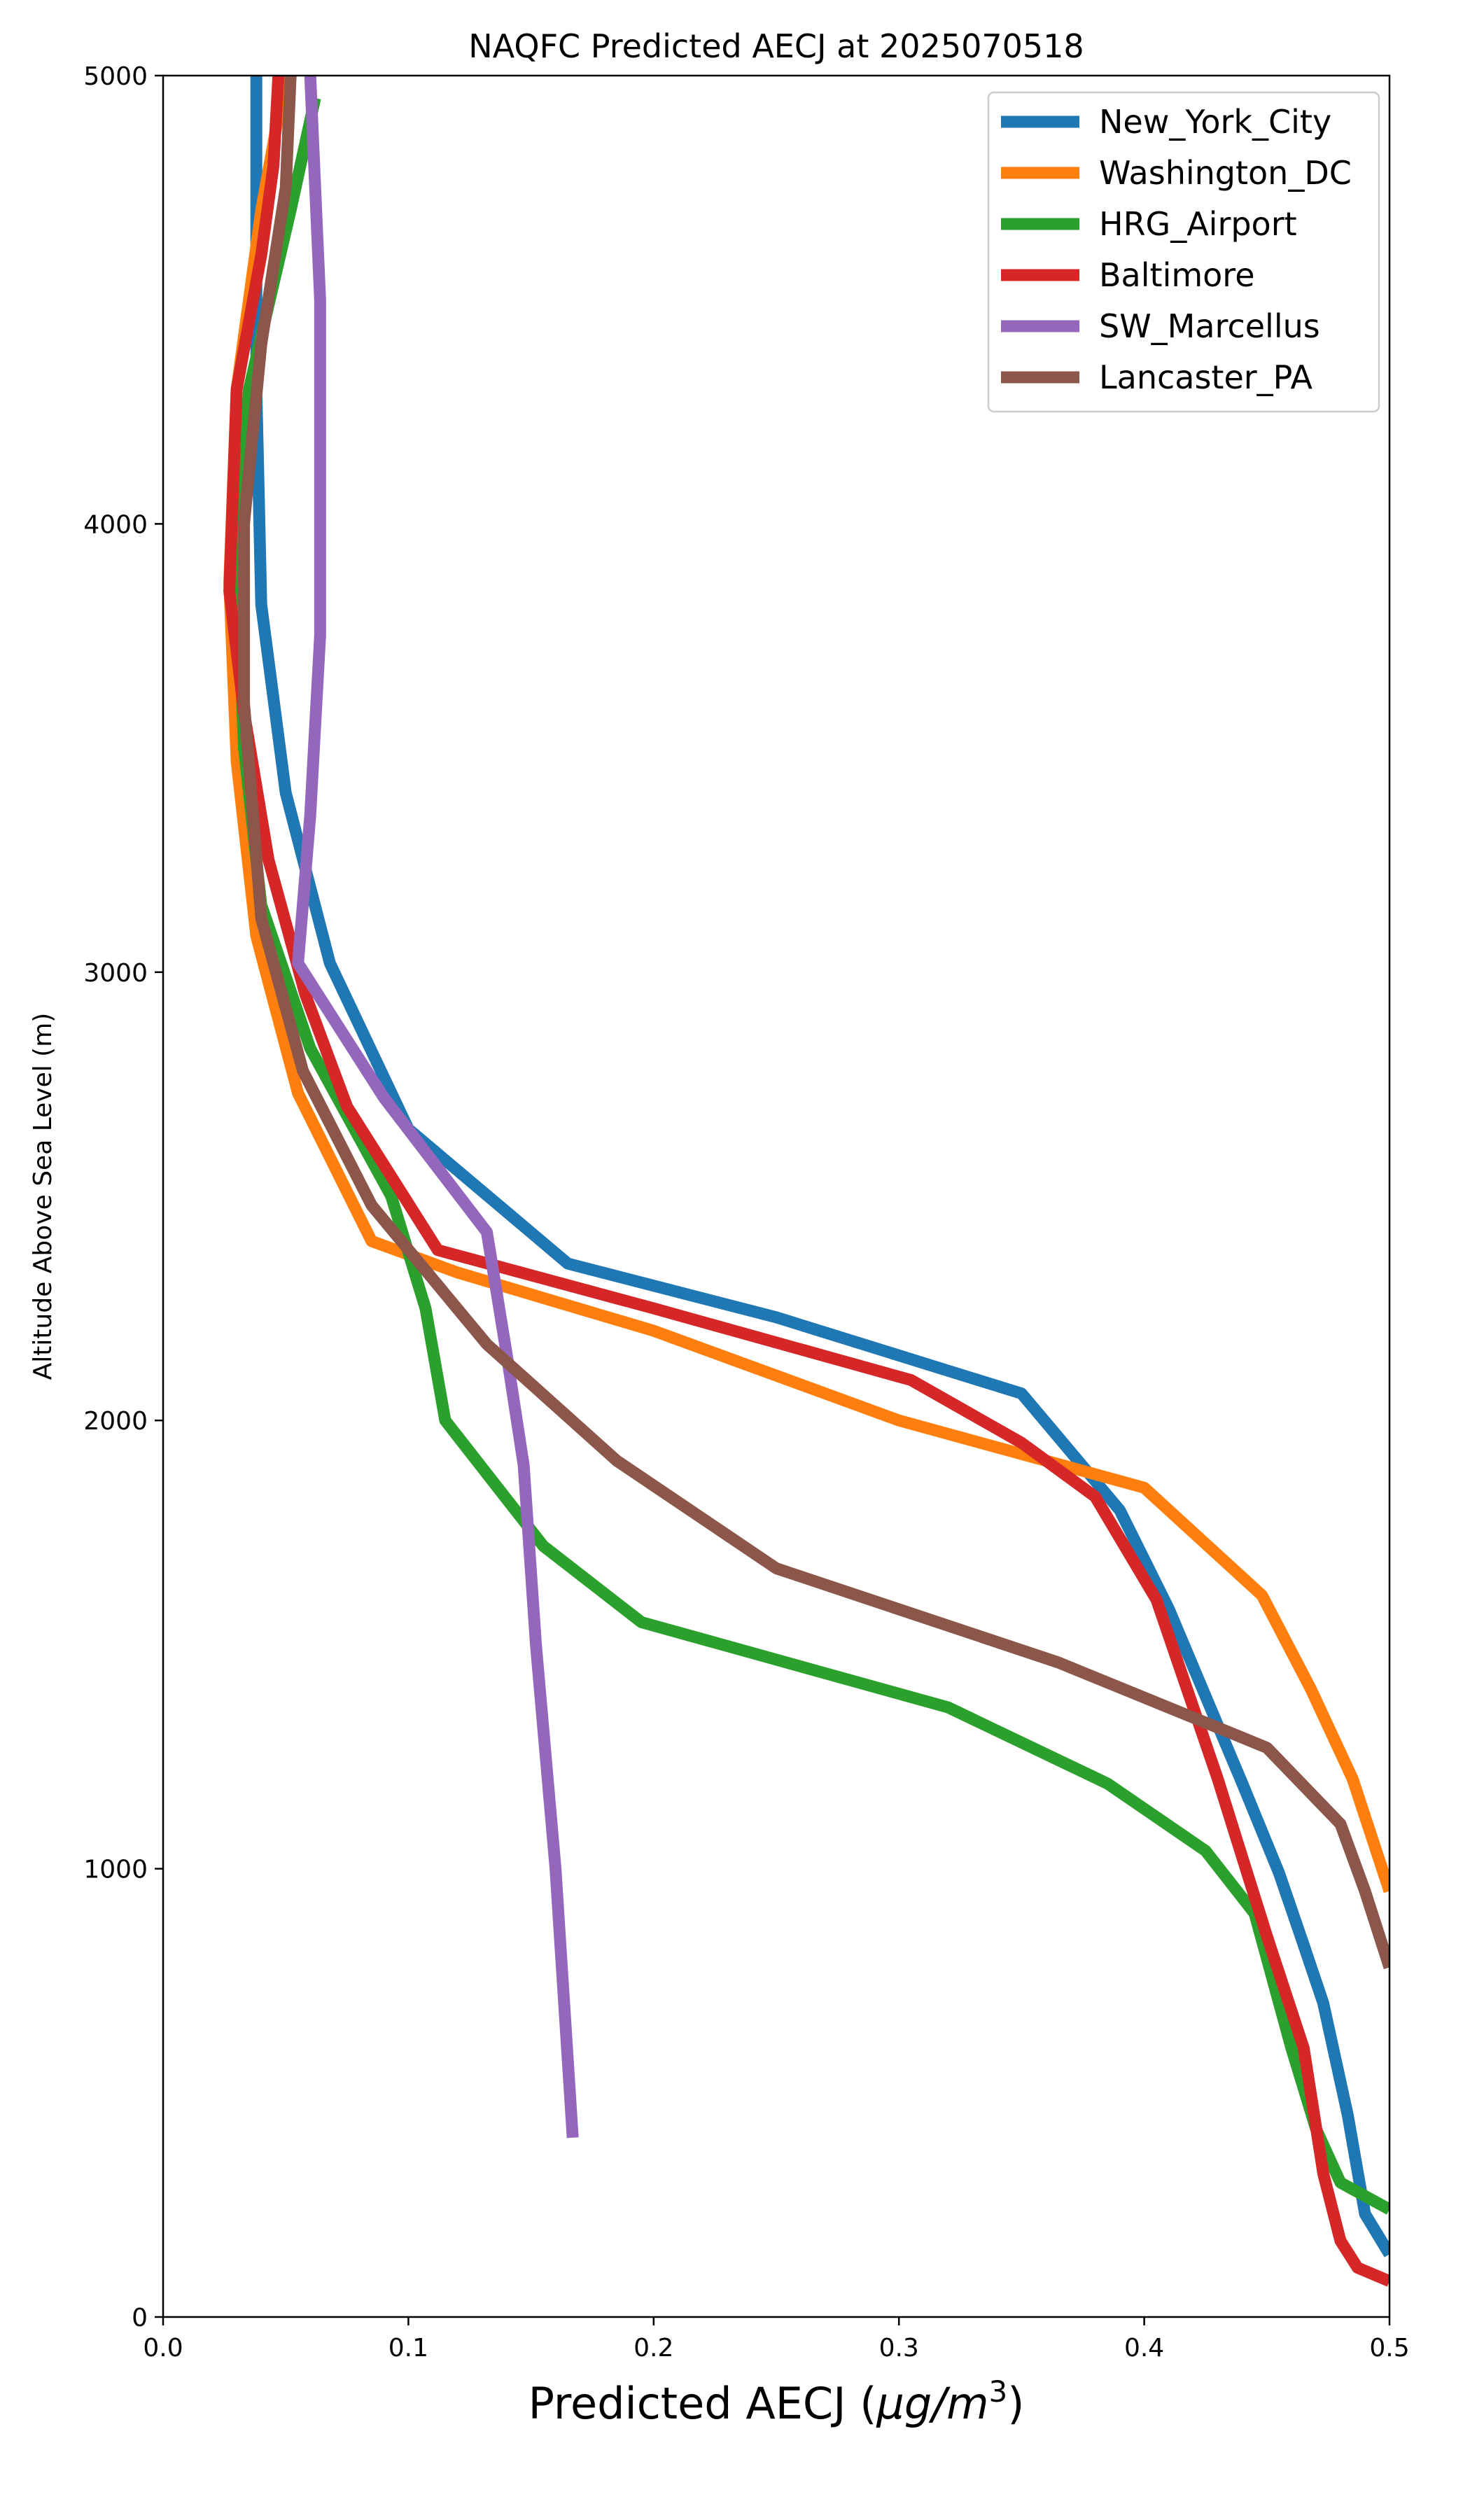  I want to click on y-tick-label: 5000, so click(115, 76).